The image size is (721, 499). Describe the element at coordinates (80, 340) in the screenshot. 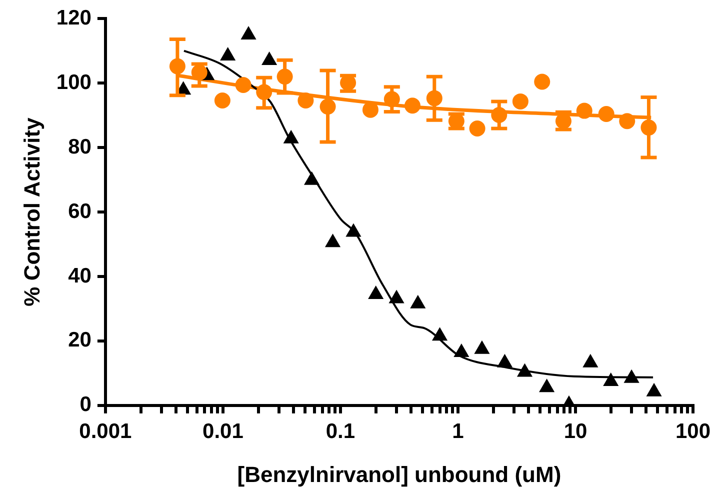

I see `y-tick-label: 20` at that location.